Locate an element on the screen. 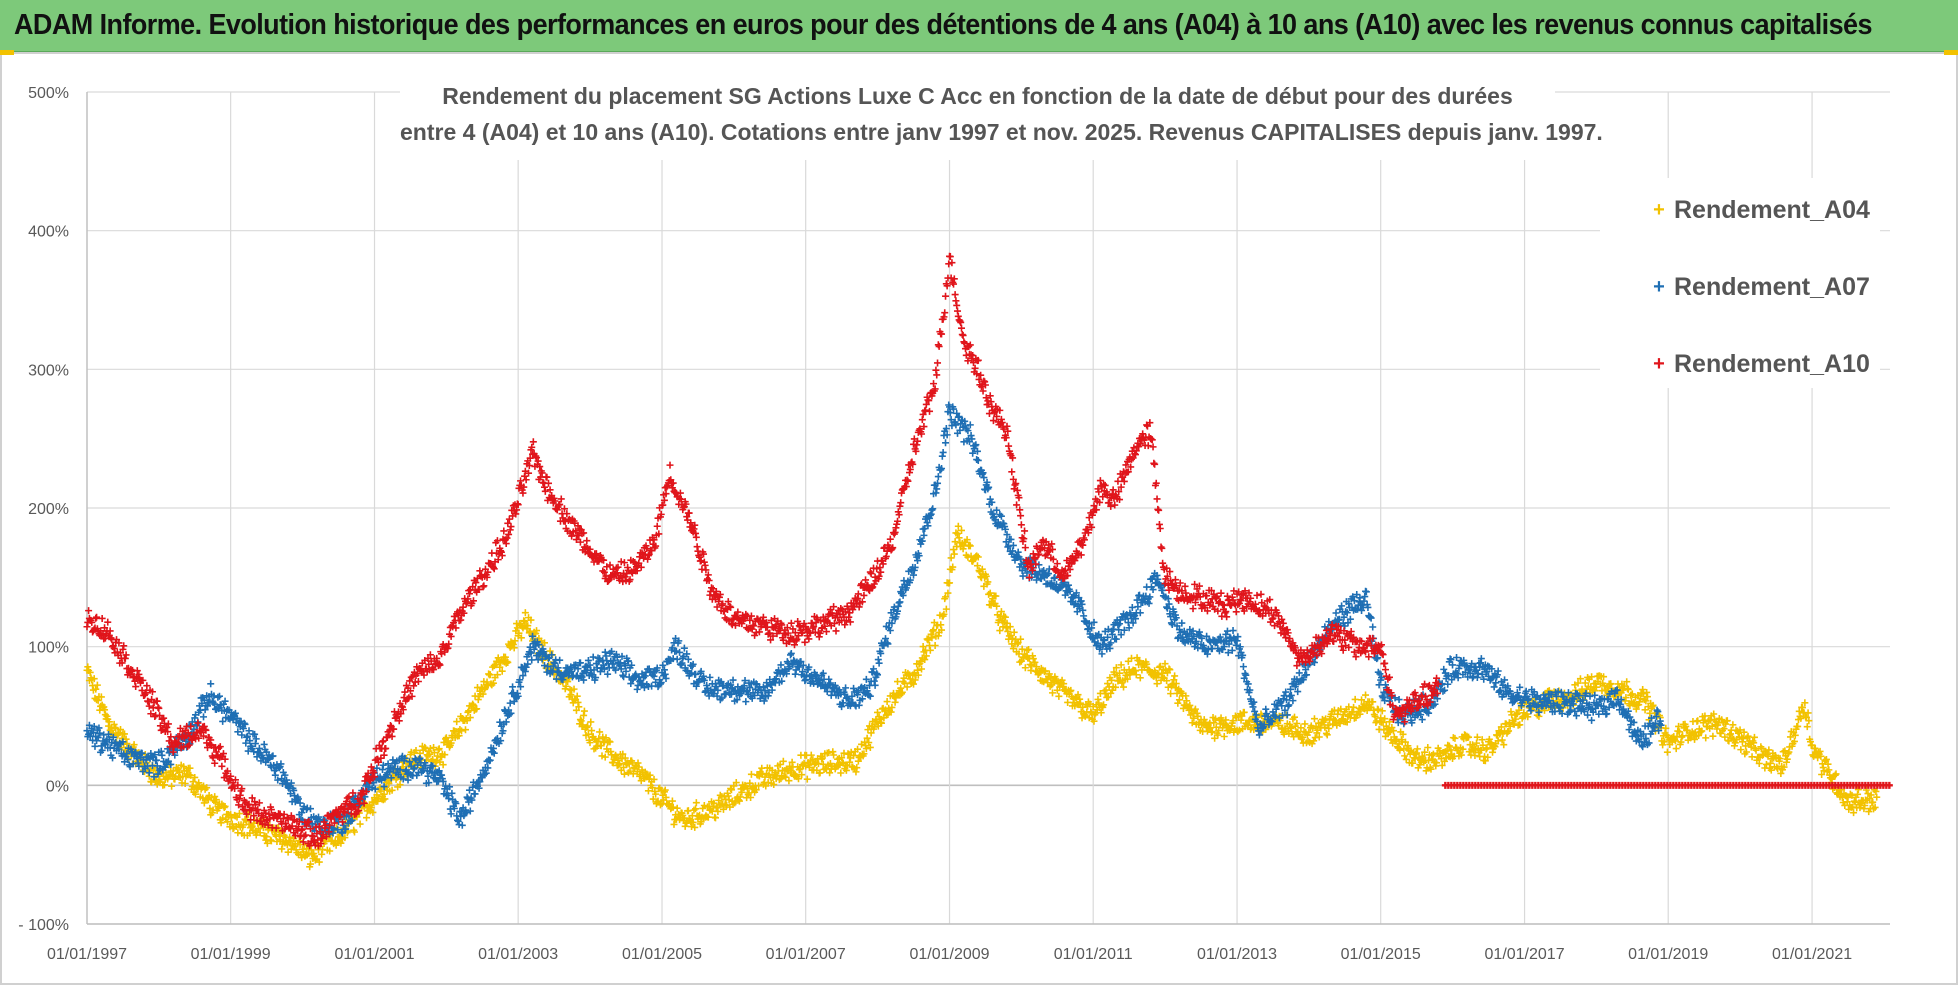 Image resolution: width=1958 pixels, height=985 pixels. x-tick-label: 01/01/2017 is located at coordinates (1525, 954).